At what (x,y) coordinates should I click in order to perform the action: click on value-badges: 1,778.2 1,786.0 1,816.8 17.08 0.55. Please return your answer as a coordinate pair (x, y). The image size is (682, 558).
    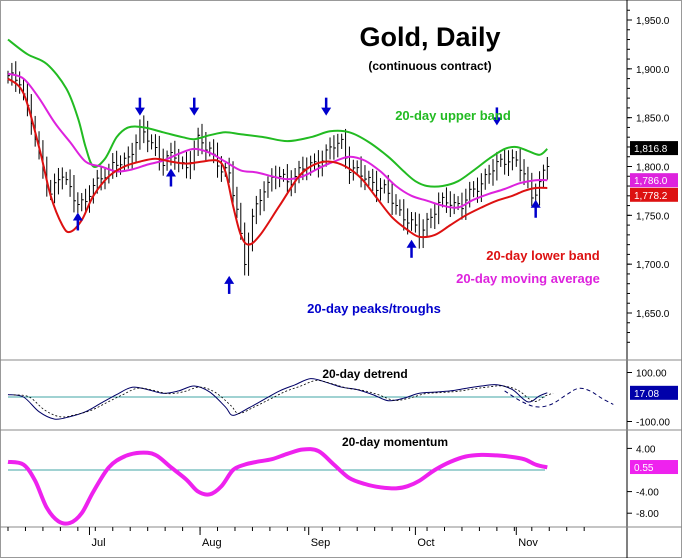
    Looking at the image, I should click on (654, 308).